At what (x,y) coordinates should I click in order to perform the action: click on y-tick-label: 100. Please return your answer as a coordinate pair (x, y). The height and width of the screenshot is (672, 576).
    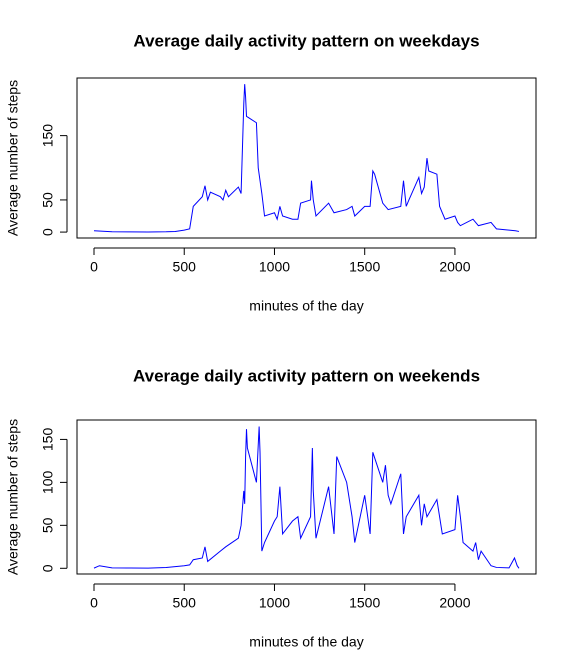
    Looking at the image, I should click on (48, 482).